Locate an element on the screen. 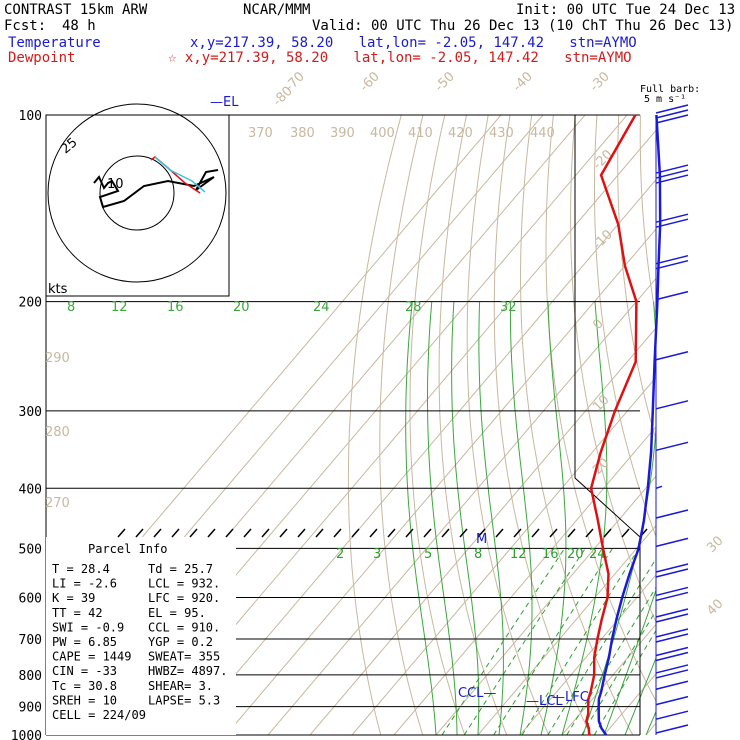 The image size is (740, 740). theta-label: 400 is located at coordinates (382, 133).